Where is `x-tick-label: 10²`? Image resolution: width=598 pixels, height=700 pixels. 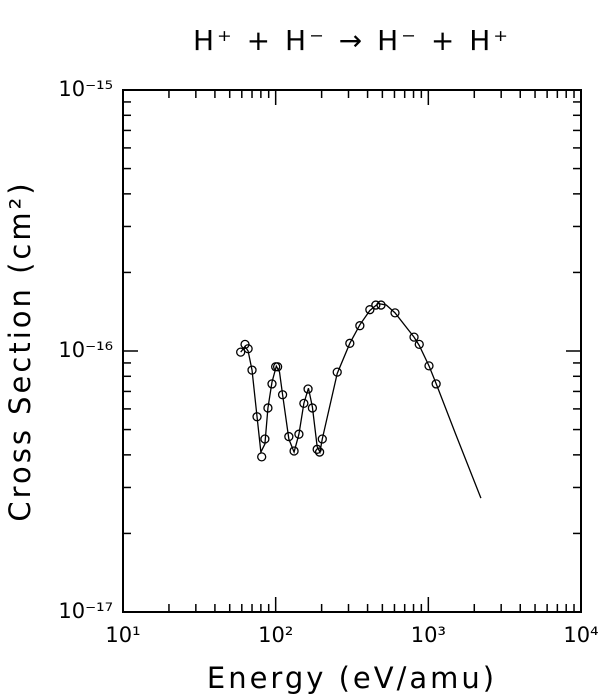
x-tick-label: 10² is located at coordinates (275, 635).